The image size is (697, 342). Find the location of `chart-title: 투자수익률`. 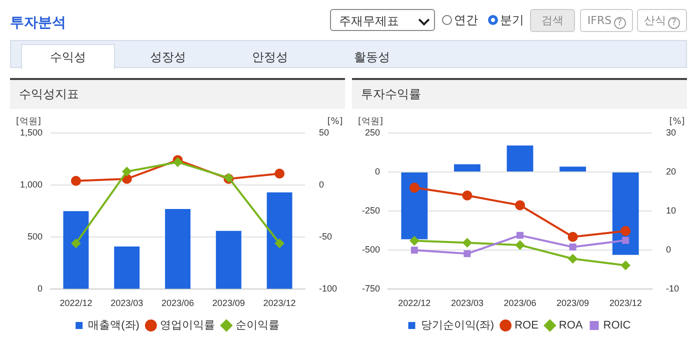

chart-title: 투자수익률 is located at coordinates (519, 94).